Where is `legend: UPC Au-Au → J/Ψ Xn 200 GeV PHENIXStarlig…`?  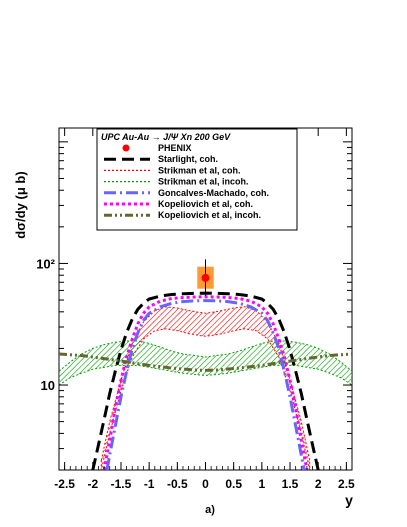
legend: UPC Au-Au → J/Ψ Xn 200 GeV PHENIXStarlig… is located at coordinates (197, 179).